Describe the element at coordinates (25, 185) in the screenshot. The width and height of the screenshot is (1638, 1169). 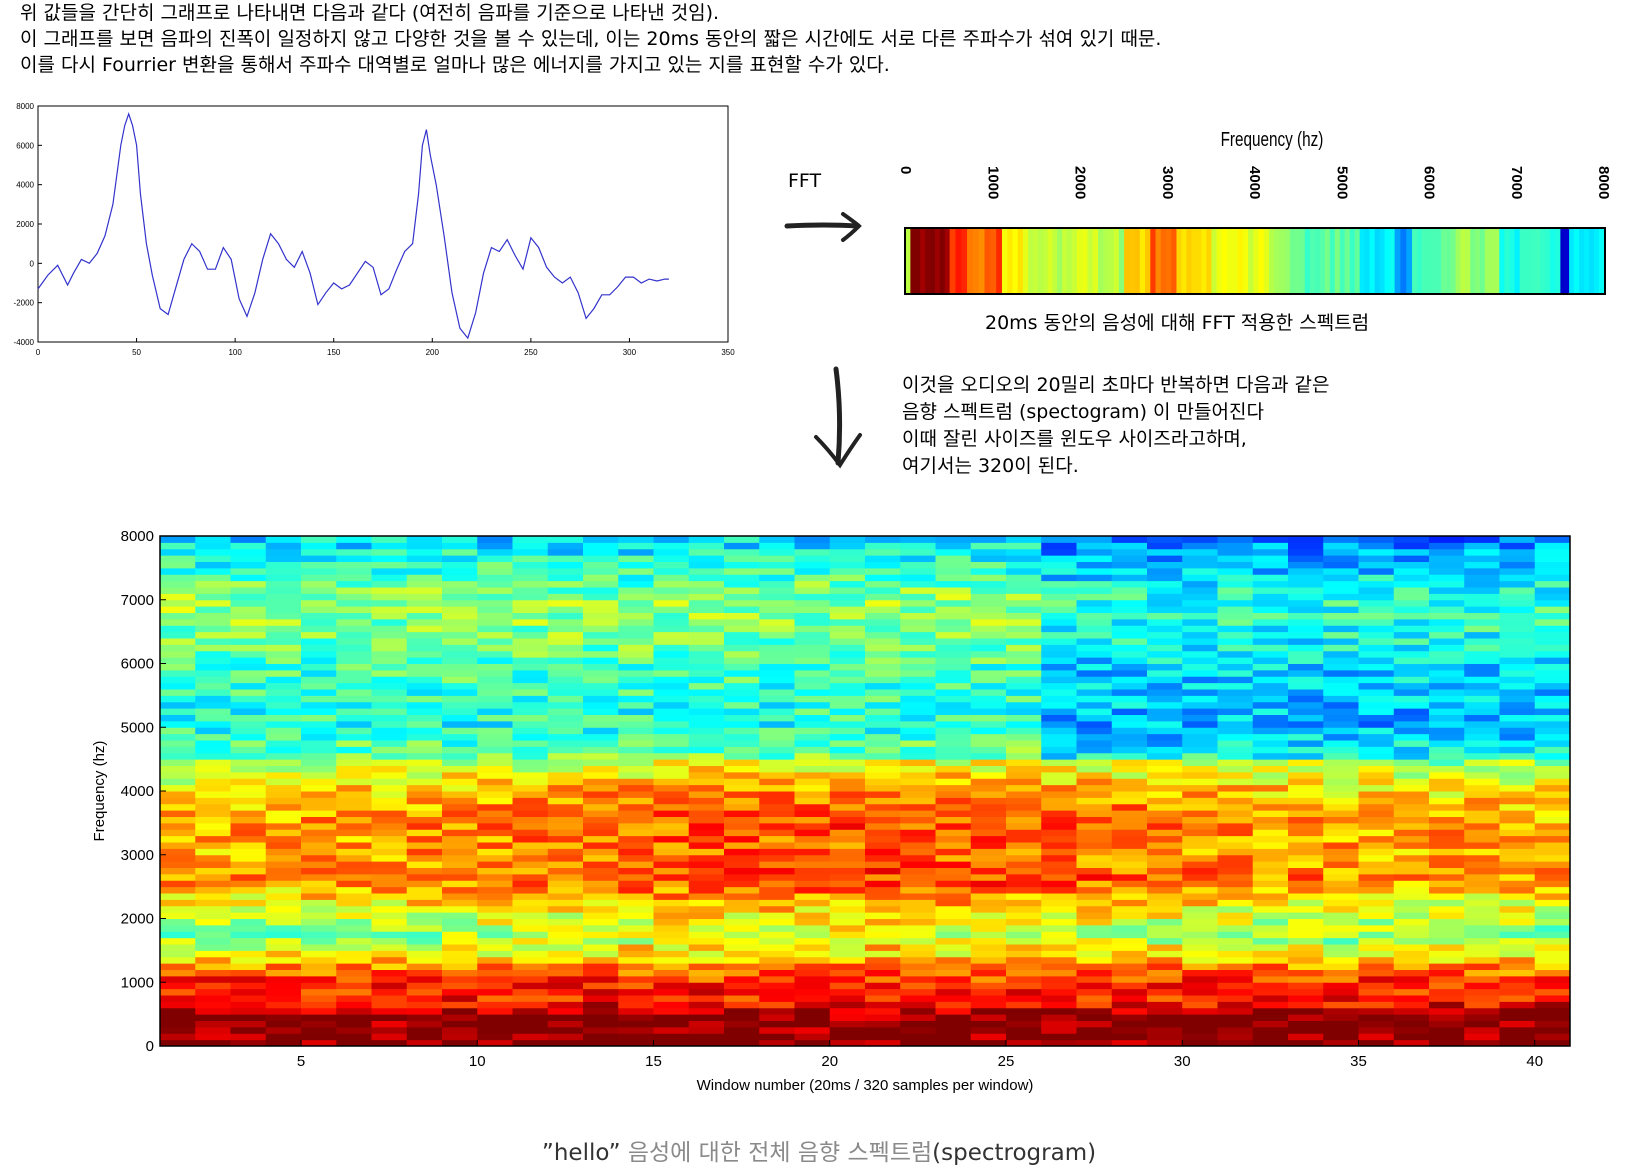
I see `waveform-y-tick-label: 4000` at that location.